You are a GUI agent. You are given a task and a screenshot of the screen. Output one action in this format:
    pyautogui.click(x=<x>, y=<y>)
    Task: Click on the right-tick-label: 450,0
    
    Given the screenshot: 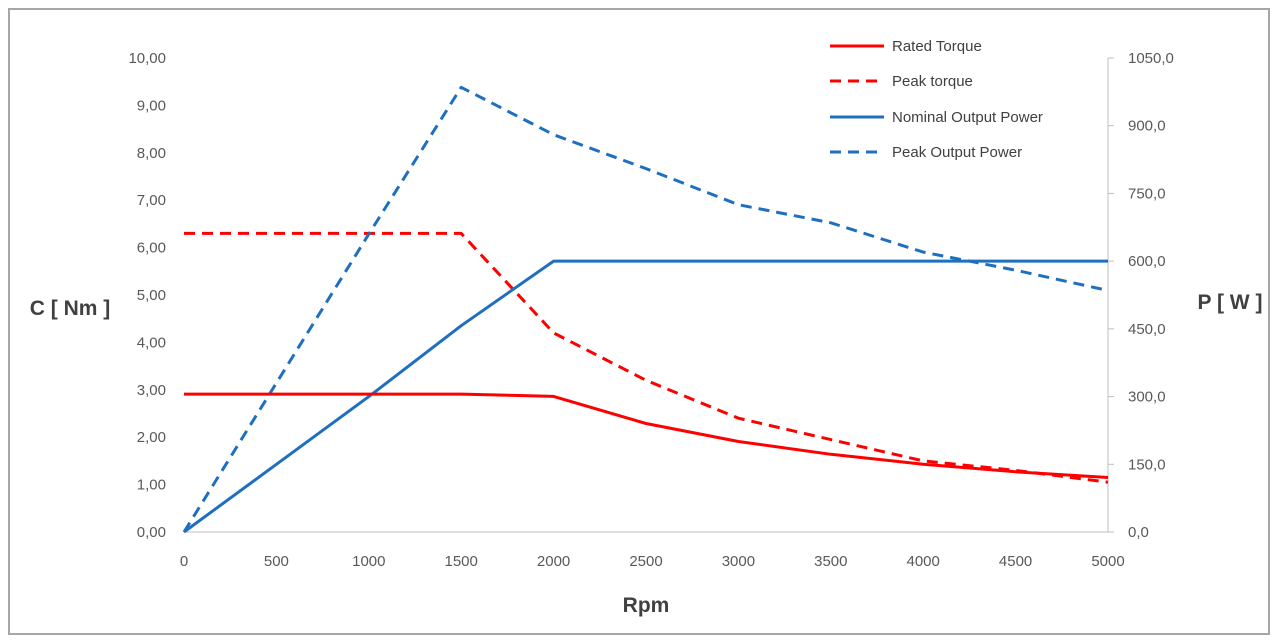 What is the action you would take?
    pyautogui.click(x=1147, y=329)
    